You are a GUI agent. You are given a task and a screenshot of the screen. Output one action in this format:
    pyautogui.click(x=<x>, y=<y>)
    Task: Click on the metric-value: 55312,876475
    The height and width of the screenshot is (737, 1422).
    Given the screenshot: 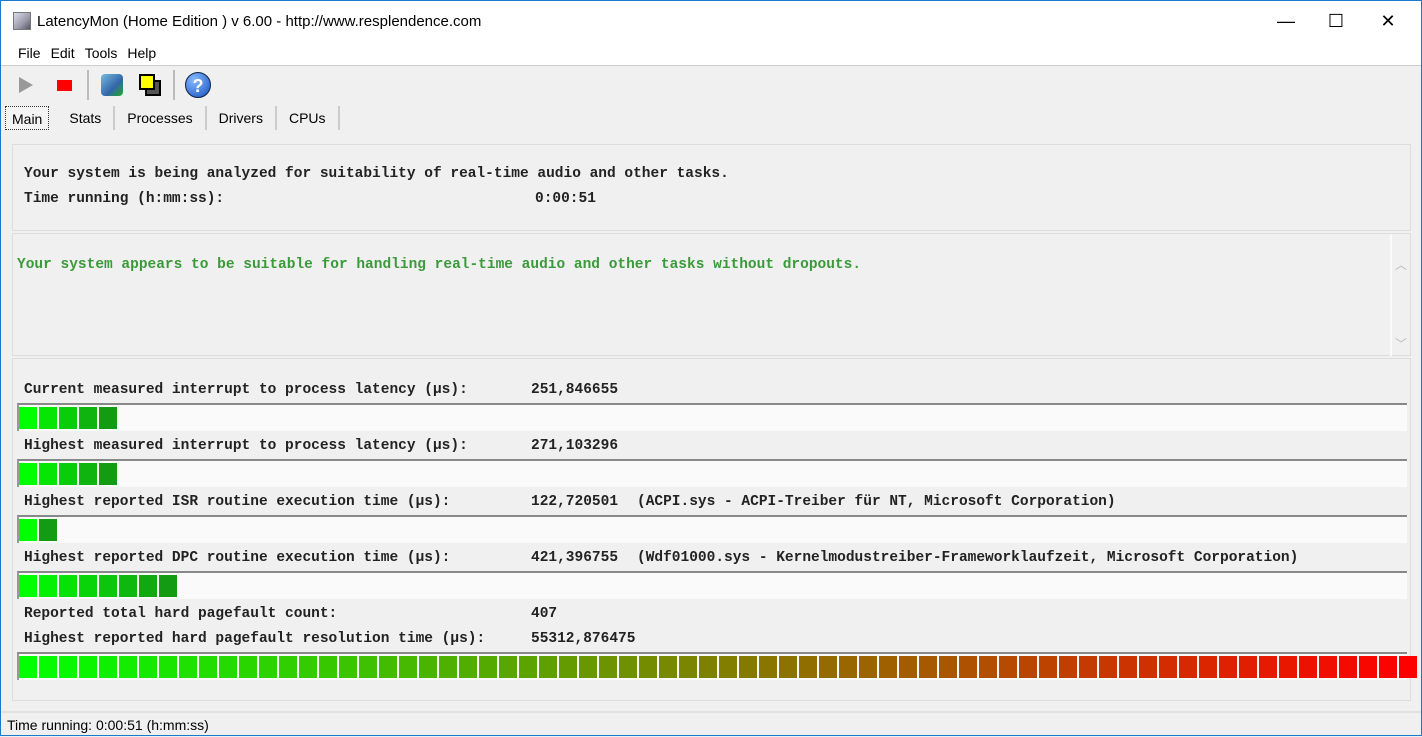 What is the action you would take?
    pyautogui.click(x=583, y=639)
    